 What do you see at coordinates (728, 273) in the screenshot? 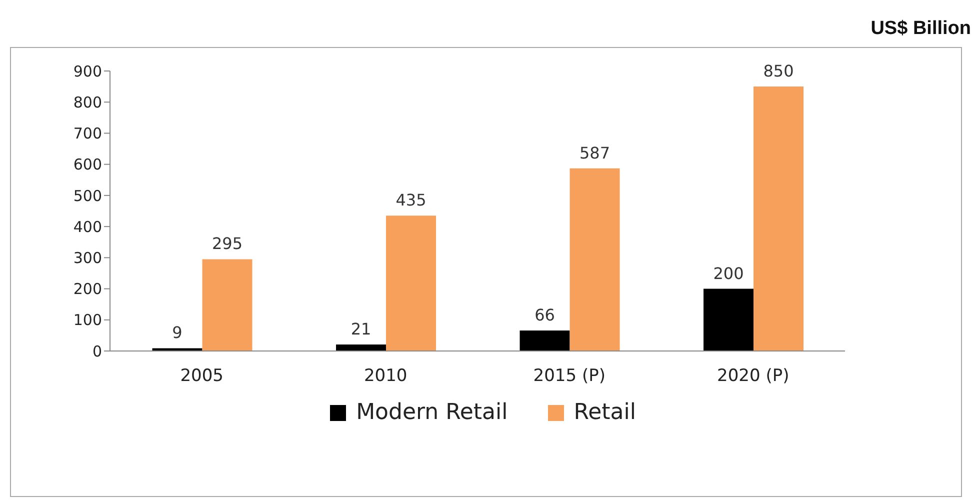
I see `data-label: 200` at bounding box center [728, 273].